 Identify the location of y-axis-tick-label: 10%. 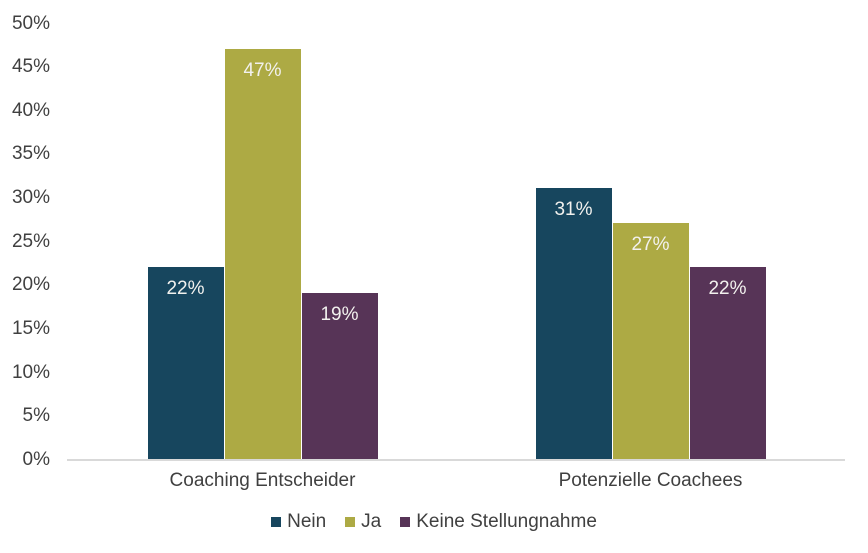
(30, 372).